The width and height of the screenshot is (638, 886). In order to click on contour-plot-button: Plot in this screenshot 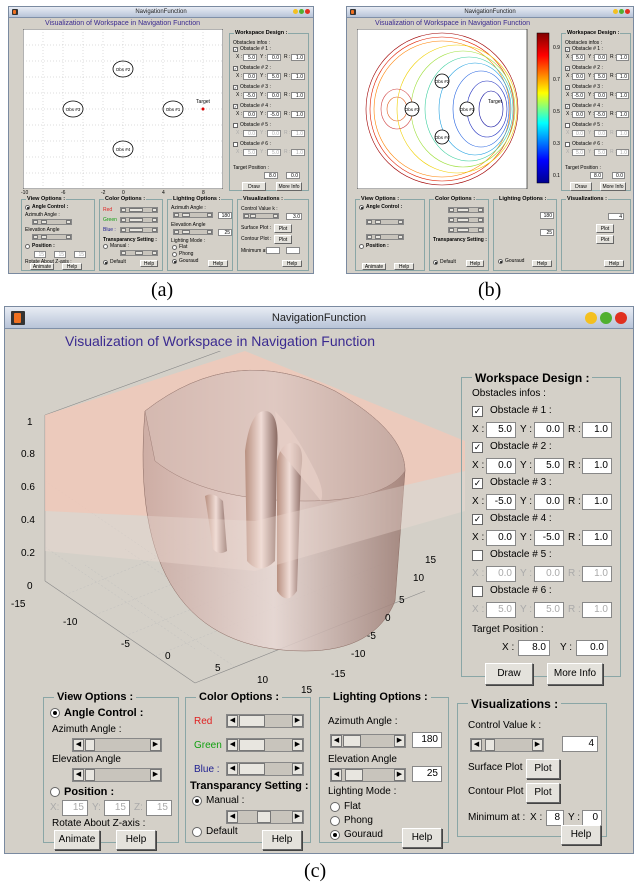, I will do `click(543, 793)`.